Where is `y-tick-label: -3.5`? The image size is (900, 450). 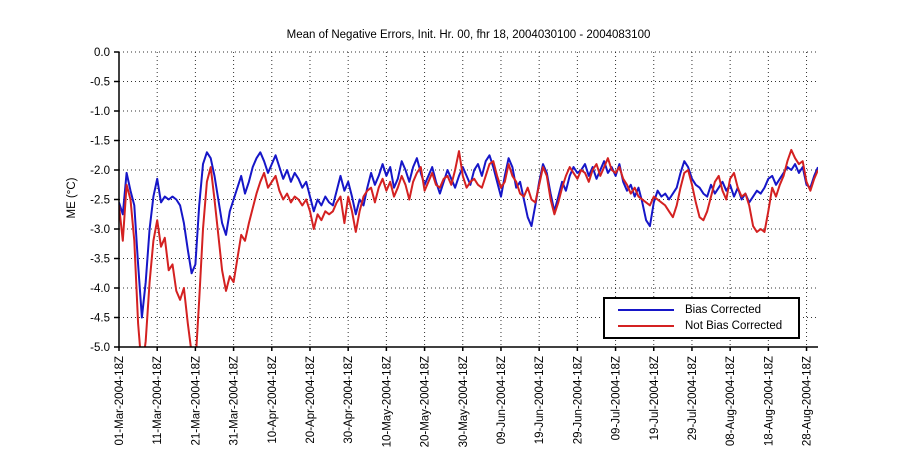
y-tick-label: -3.5 is located at coordinates (100, 260).